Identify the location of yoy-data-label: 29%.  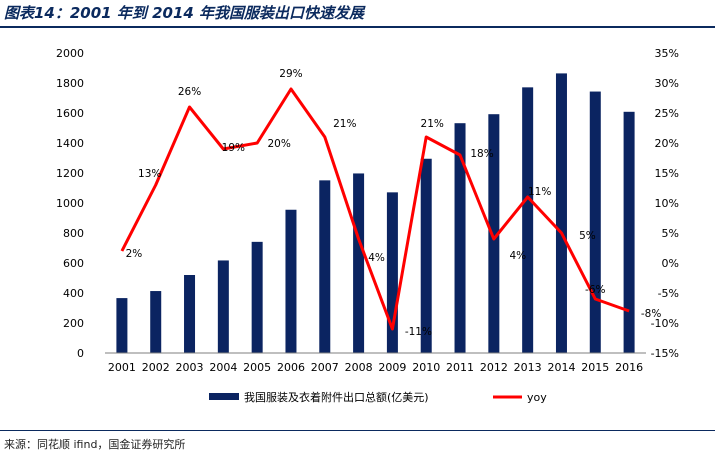
(290, 74).